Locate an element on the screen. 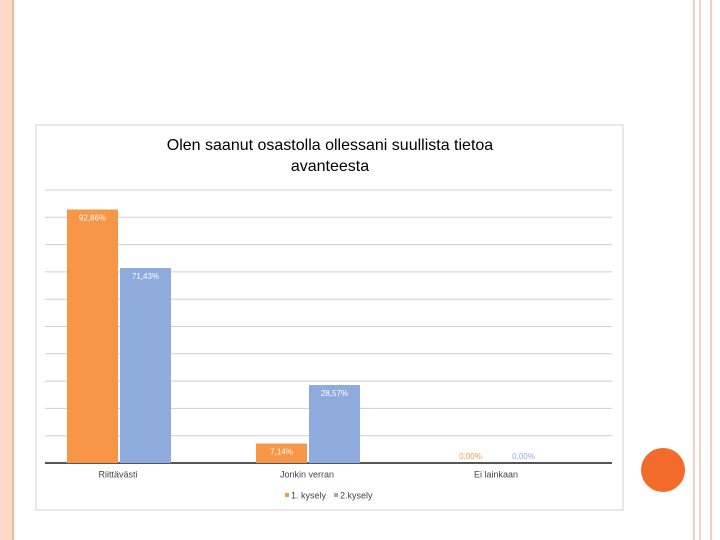 The width and height of the screenshot is (720, 540). x-tick-label: Jonkin verran is located at coordinates (307, 474).